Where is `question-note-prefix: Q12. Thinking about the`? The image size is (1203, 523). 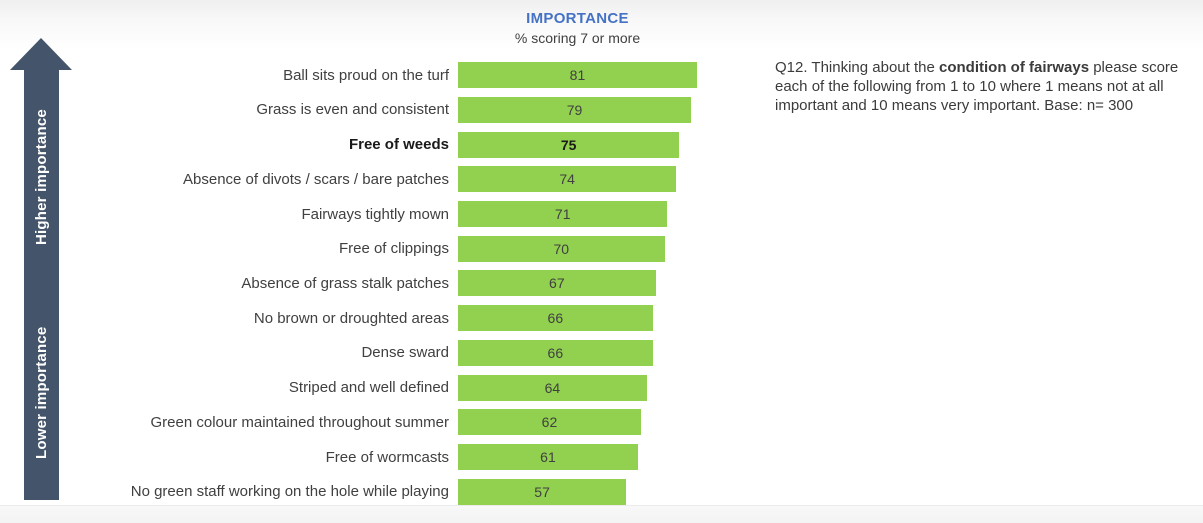 question-note-prefix: Q12. Thinking about the is located at coordinates (857, 67).